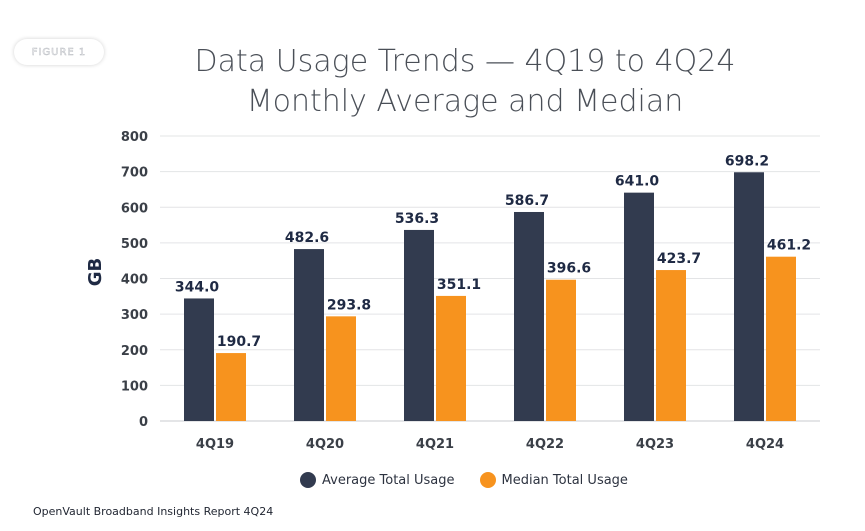  What do you see at coordinates (749, 296) in the screenshot?
I see `bar-average-4q24` at bounding box center [749, 296].